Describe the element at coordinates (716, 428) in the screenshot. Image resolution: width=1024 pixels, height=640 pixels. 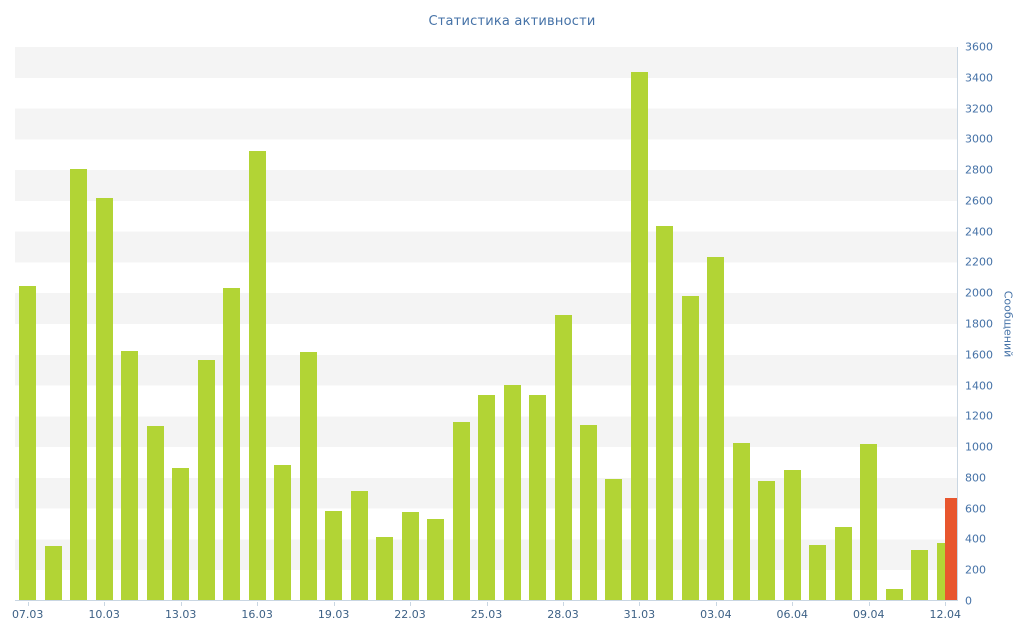
I see `bar-03.04` at that location.